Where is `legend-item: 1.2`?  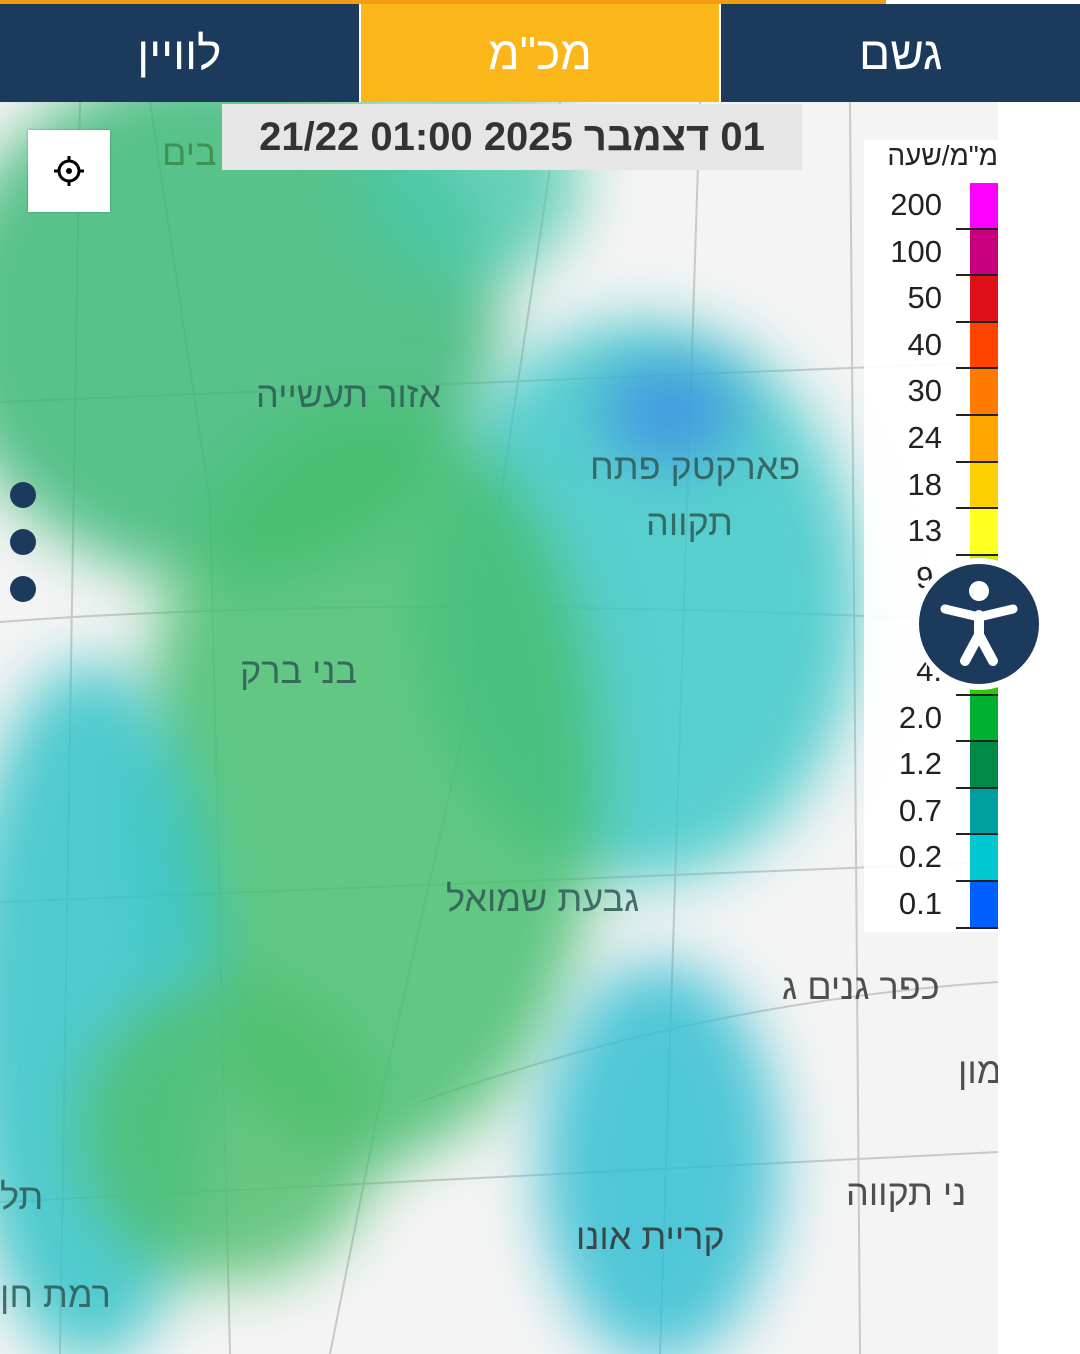 legend-item: 1.2 is located at coordinates (931, 765).